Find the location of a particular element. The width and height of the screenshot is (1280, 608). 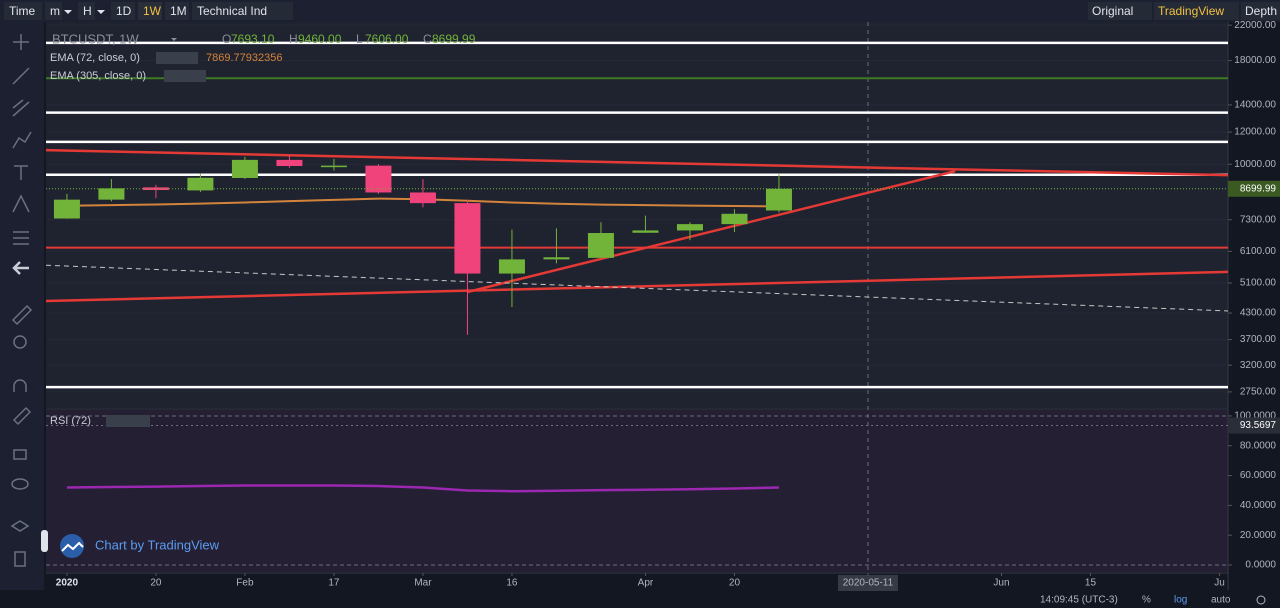

toolbar-button: 1W is located at coordinates (152, 11).